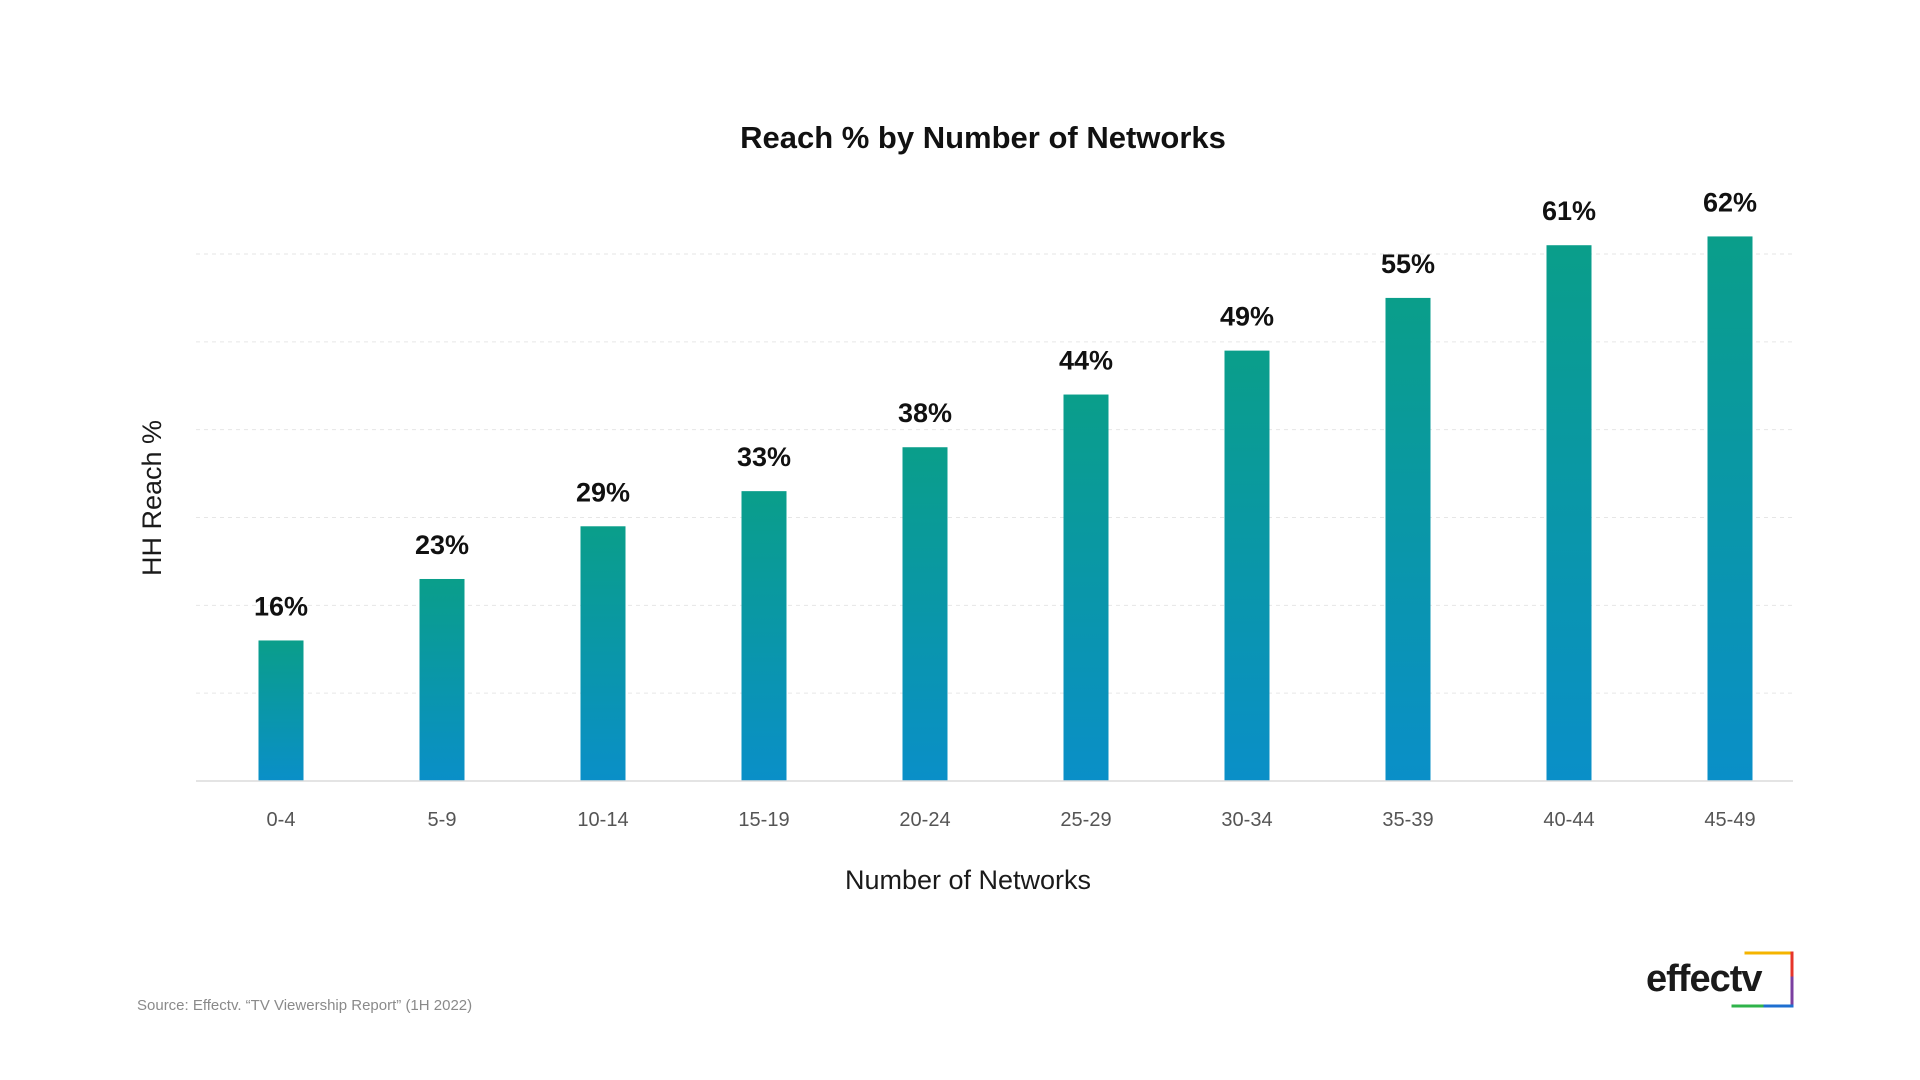 The image size is (1920, 1080). Describe the element at coordinates (1729, 820) in the screenshot. I see `x-tick-45-49: 45-49` at that location.